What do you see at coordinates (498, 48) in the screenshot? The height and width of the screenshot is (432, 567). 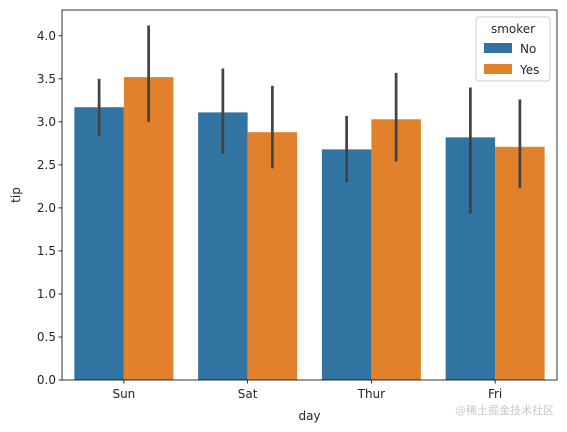 I see `legend-swatch-no` at bounding box center [498, 48].